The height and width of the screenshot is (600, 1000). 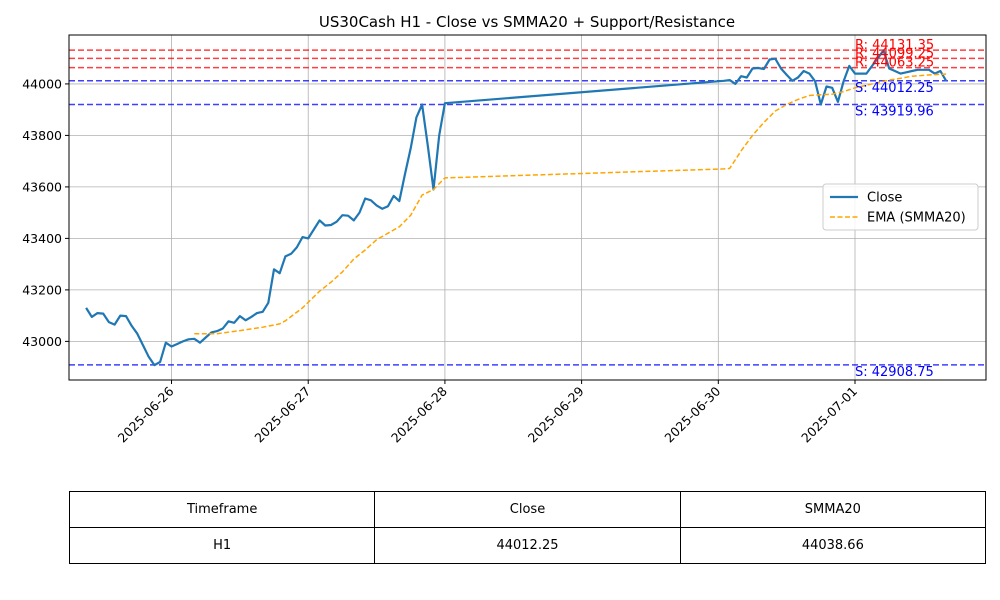 I want to click on table-header-row: Timeframe Close SMMA20, so click(x=527, y=509).